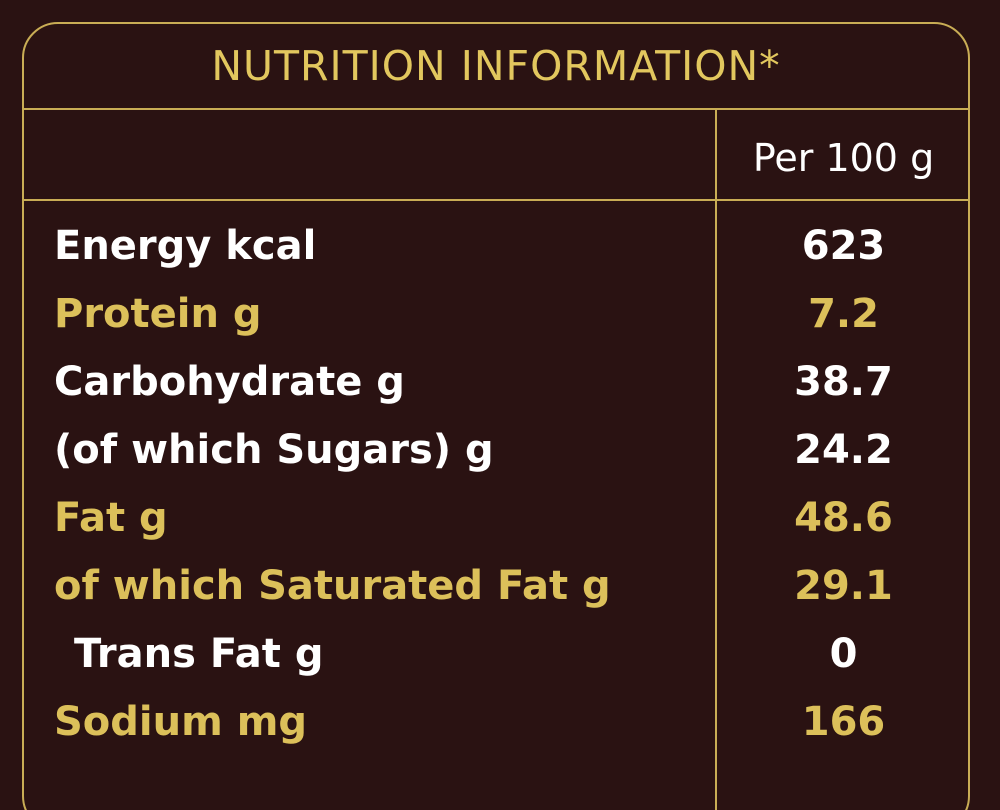 The height and width of the screenshot is (810, 1000). I want to click on row-label: Trans Fat g, so click(199, 654).